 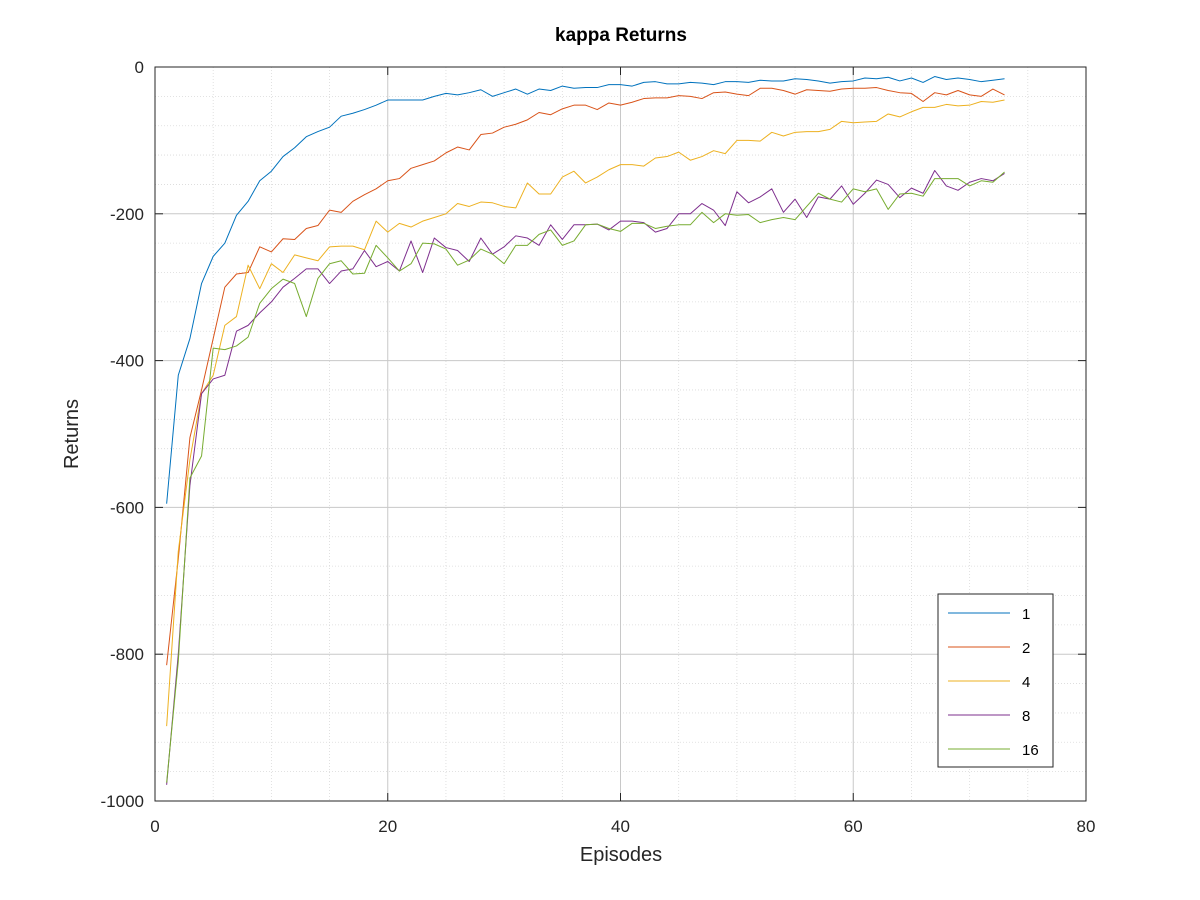 What do you see at coordinates (1026, 614) in the screenshot?
I see `legend-label-1: 1` at bounding box center [1026, 614].